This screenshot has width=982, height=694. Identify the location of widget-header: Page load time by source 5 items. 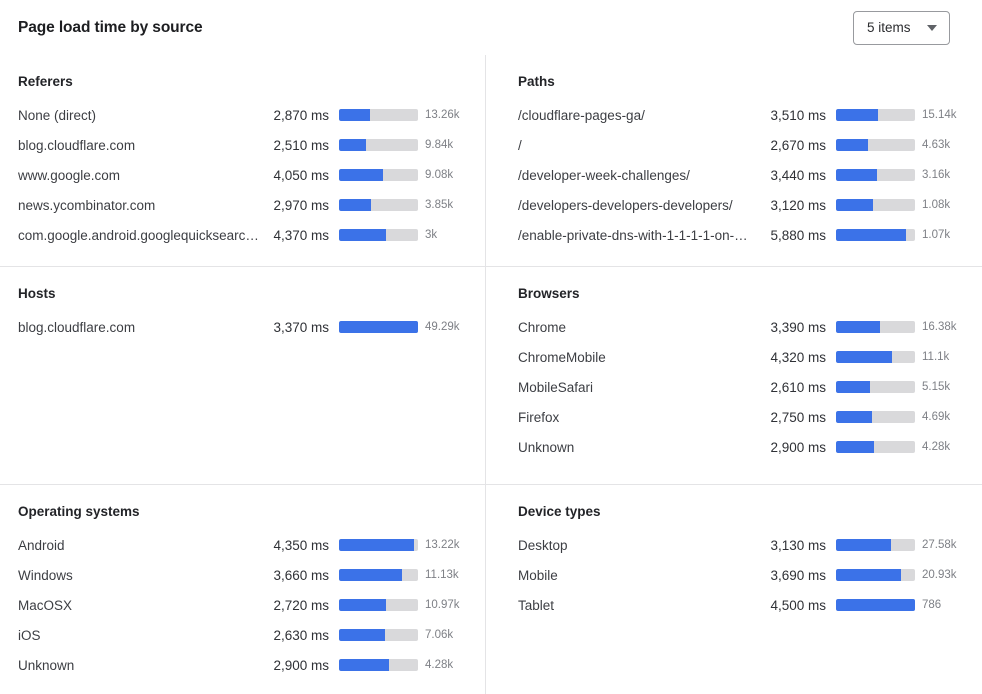
(491, 27).